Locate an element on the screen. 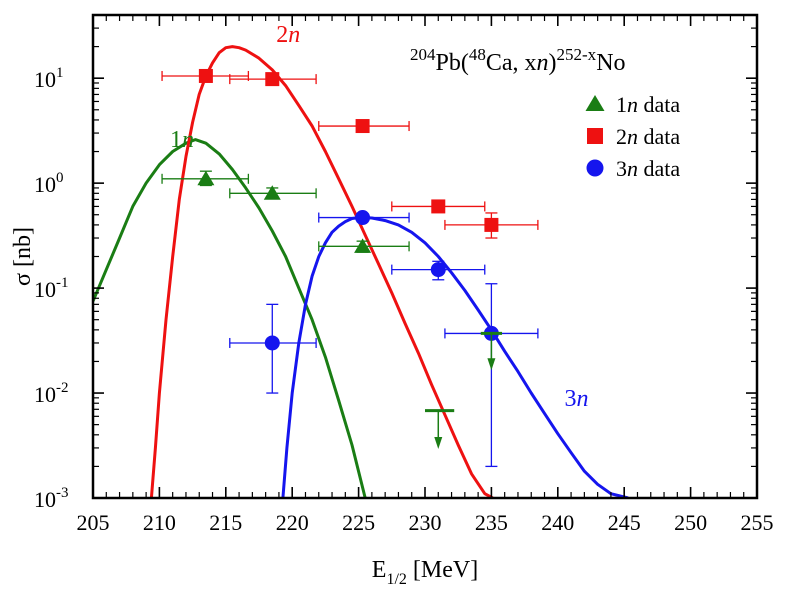 The width and height of the screenshot is (788, 592). y-tick-label: 10⁻¹ is located at coordinates (51, 288).